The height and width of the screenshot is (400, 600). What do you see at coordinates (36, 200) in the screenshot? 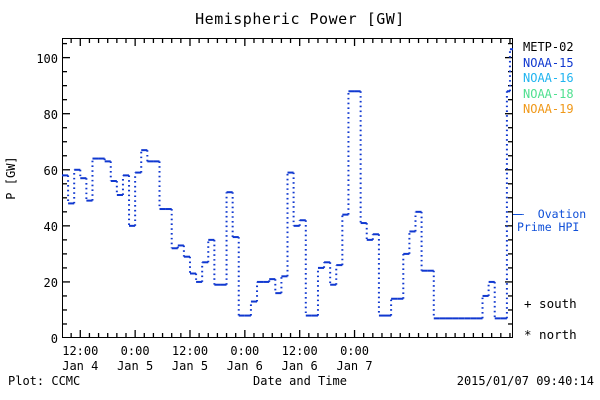
I see `y-axis-tick-labels: 0 20 40 60 80 100` at bounding box center [36, 200].